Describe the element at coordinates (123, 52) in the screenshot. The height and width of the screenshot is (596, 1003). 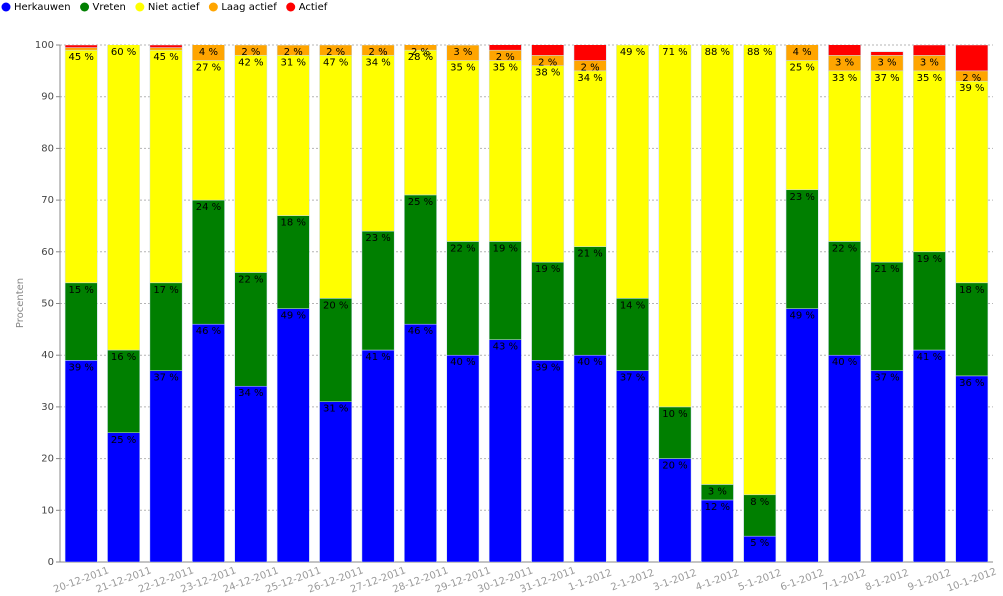
I see `data-label: 60 %` at that location.